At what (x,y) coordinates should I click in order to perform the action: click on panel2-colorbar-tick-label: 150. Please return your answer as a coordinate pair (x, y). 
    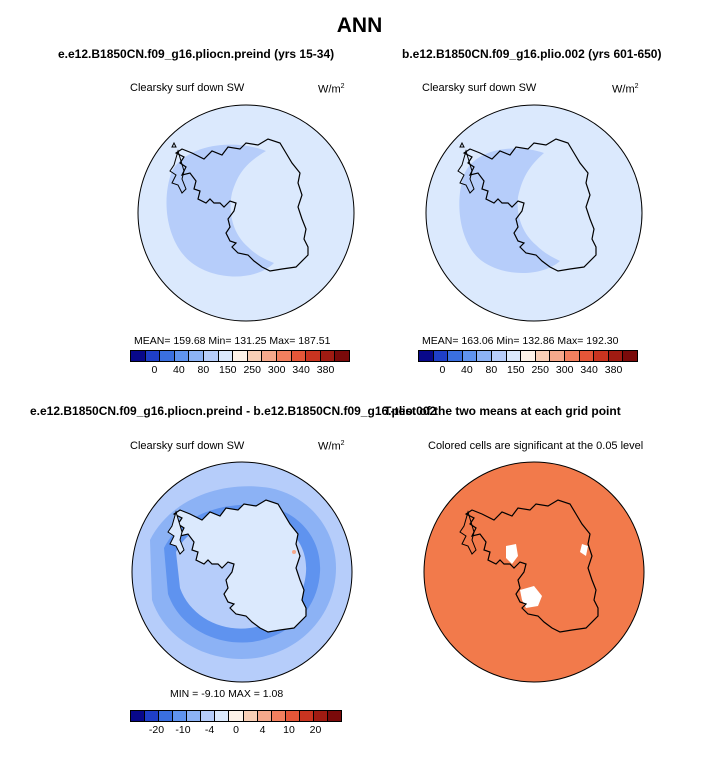
    Looking at the image, I should click on (516, 370).